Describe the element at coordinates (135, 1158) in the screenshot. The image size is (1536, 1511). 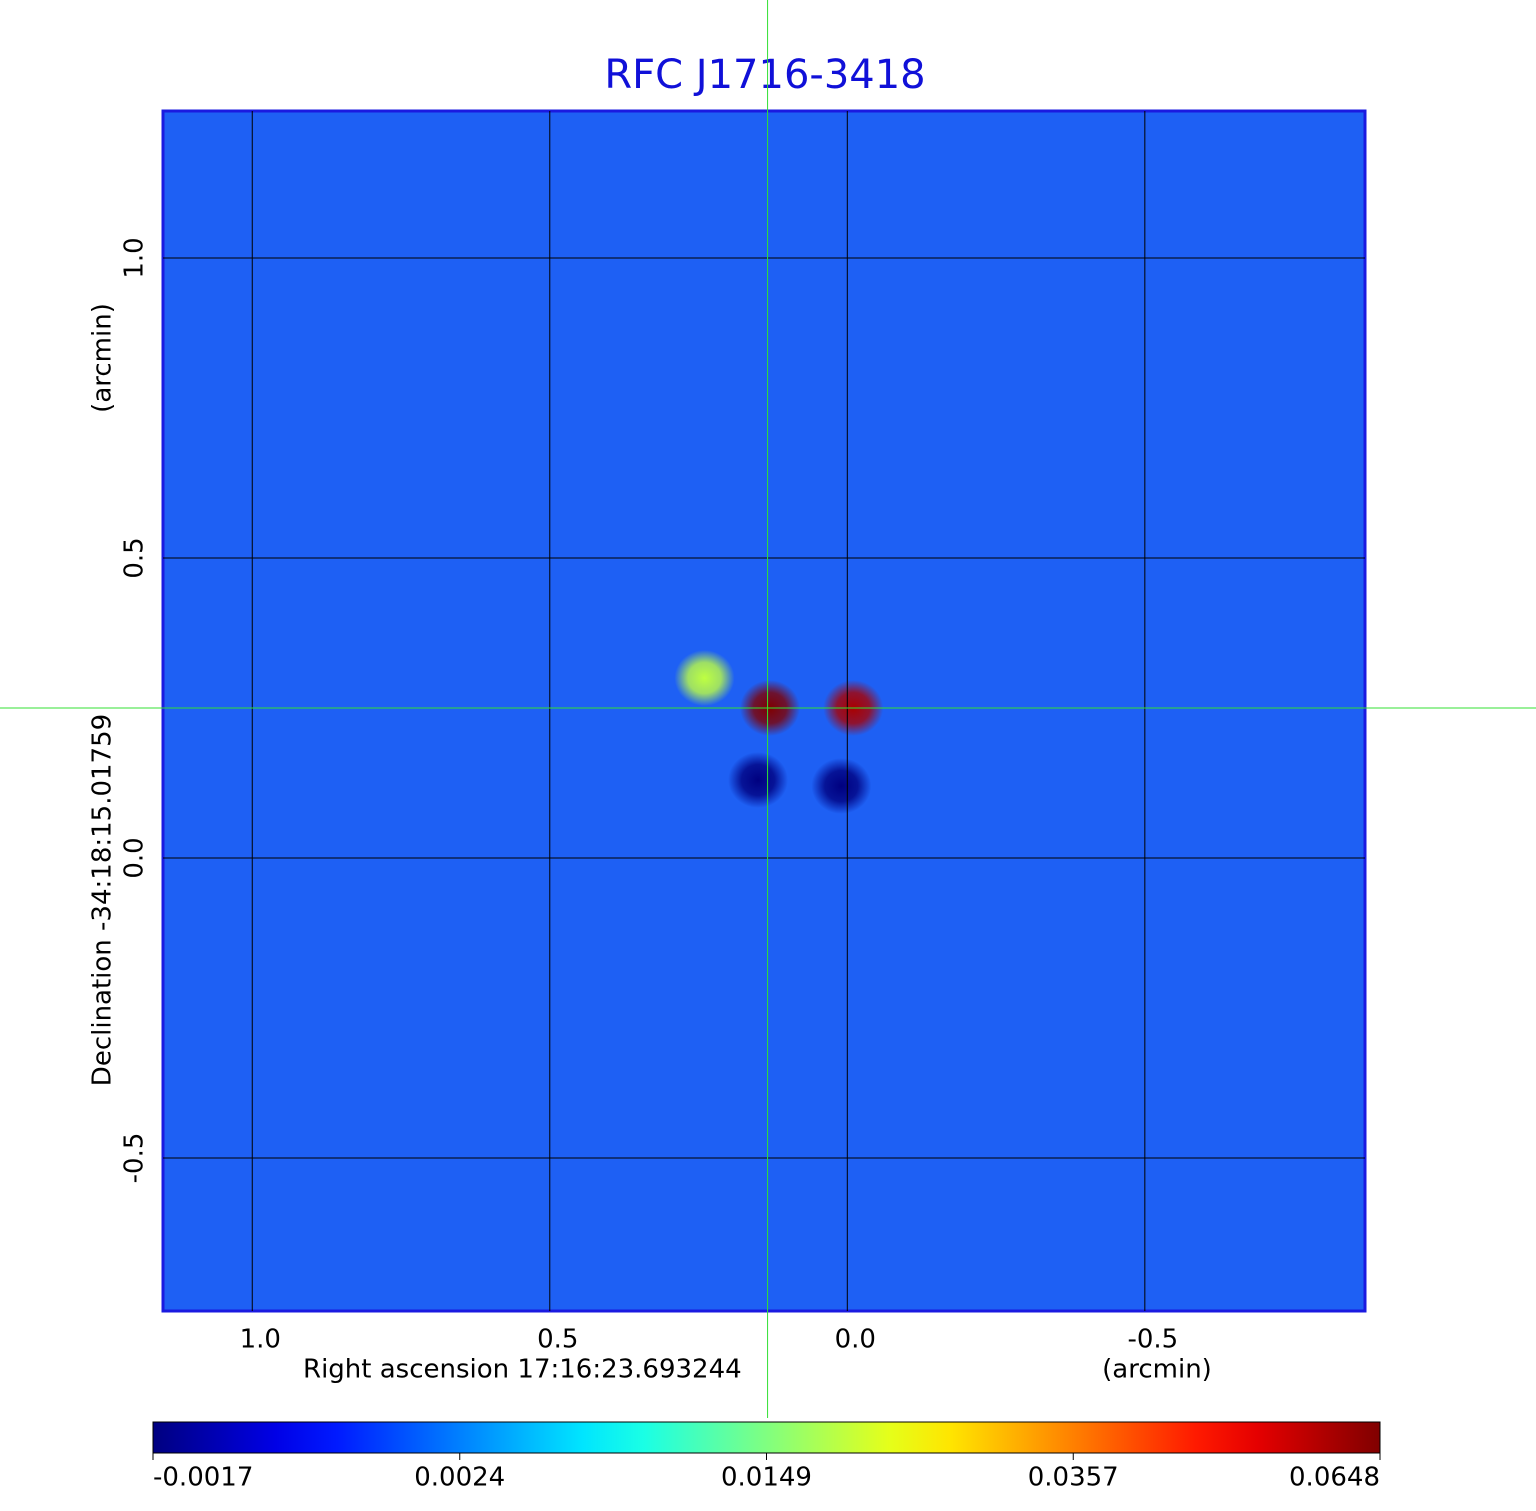
I see `y-tick-label: -0.5` at that location.